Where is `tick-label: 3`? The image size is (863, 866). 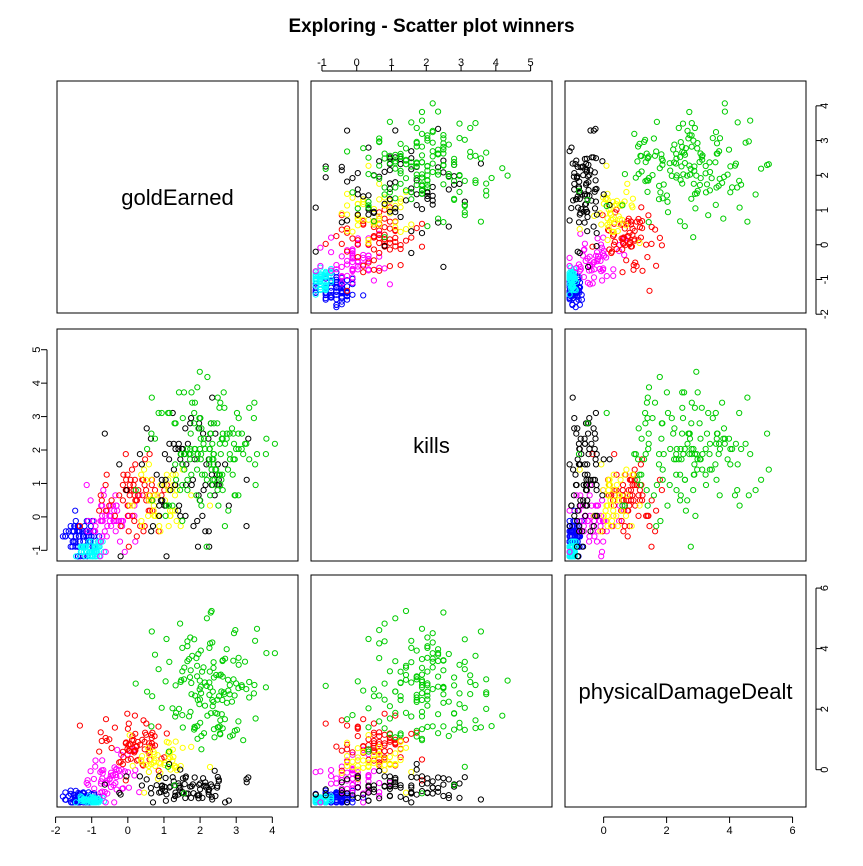
tick-label: 3 is located at coordinates (461, 63).